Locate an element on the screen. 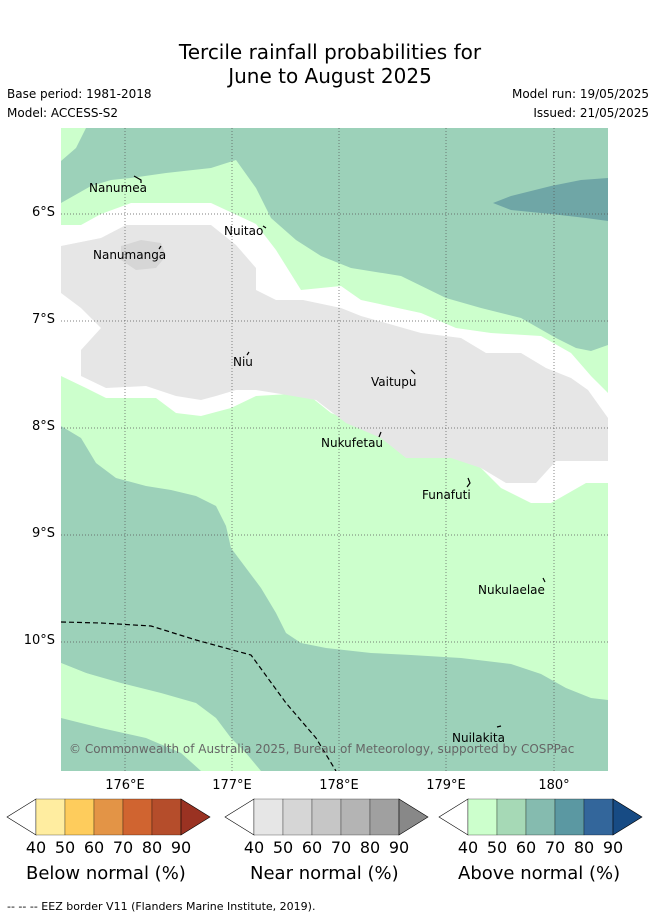 The width and height of the screenshot is (655, 919). legend-caption-near: Near normal (%) is located at coordinates (324, 873).